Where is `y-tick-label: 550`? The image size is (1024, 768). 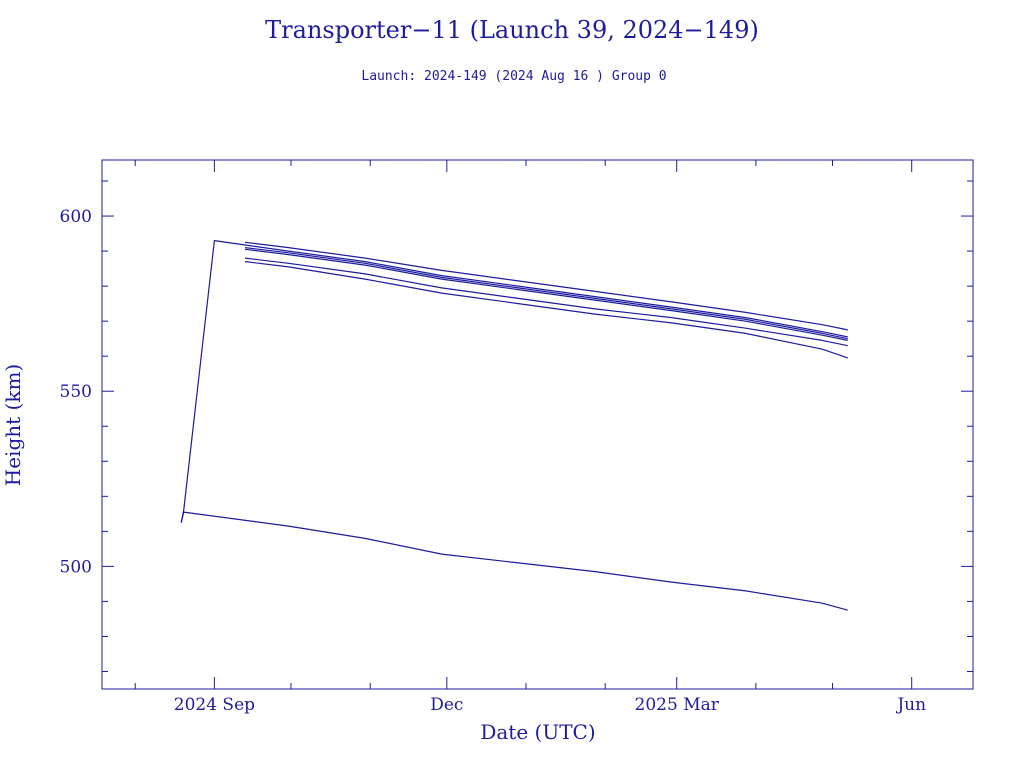 y-tick-label: 550 is located at coordinates (76, 392).